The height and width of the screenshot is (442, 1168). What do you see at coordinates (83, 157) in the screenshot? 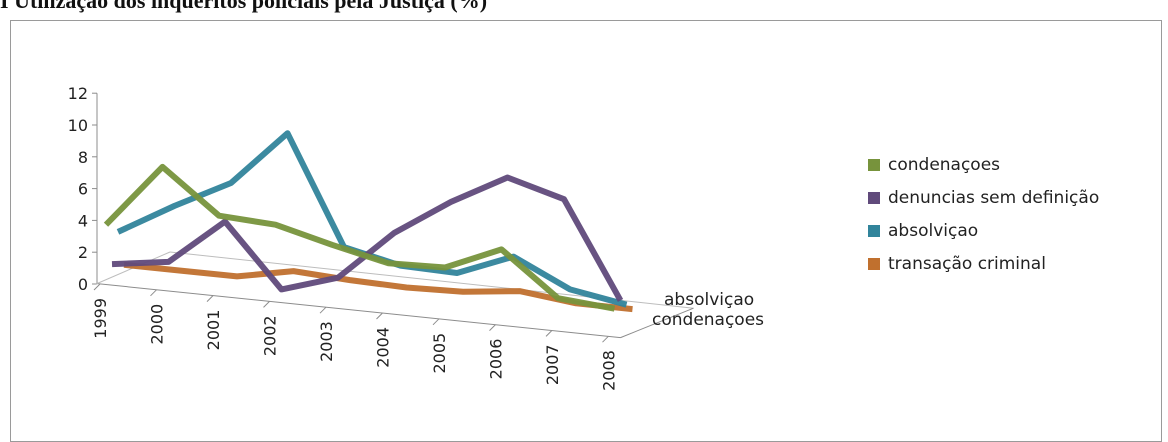
I see `y-tick-label: 8` at bounding box center [83, 157].